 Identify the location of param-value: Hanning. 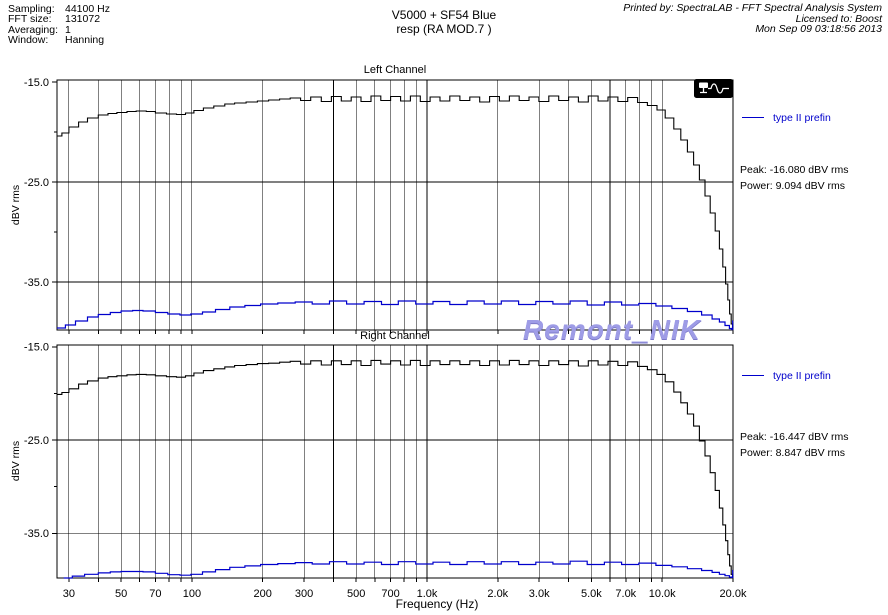
(85, 40).